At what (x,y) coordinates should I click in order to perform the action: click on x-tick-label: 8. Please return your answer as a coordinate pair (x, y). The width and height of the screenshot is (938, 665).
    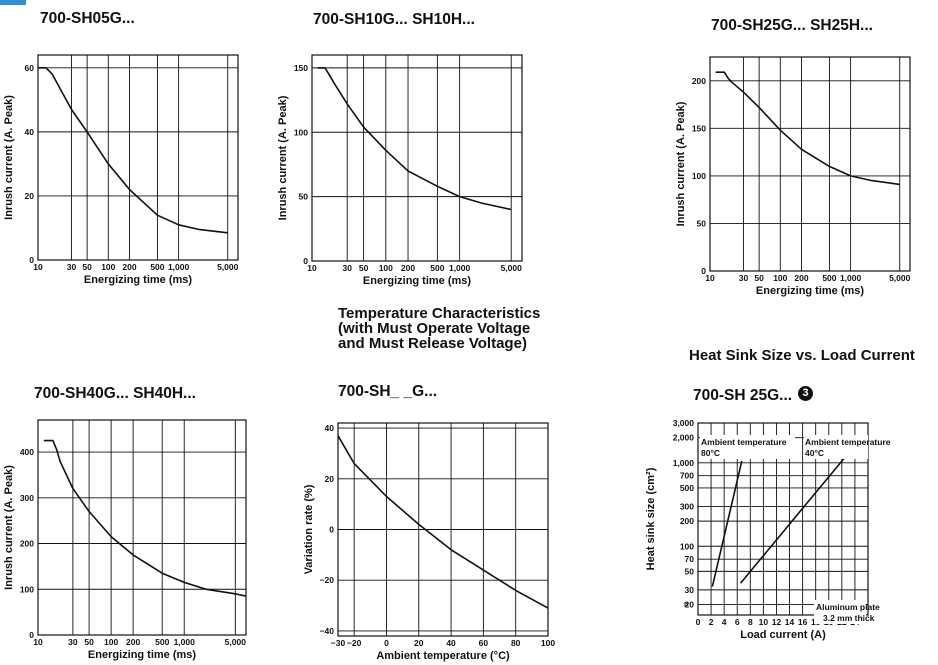
    Looking at the image, I should click on (750, 622).